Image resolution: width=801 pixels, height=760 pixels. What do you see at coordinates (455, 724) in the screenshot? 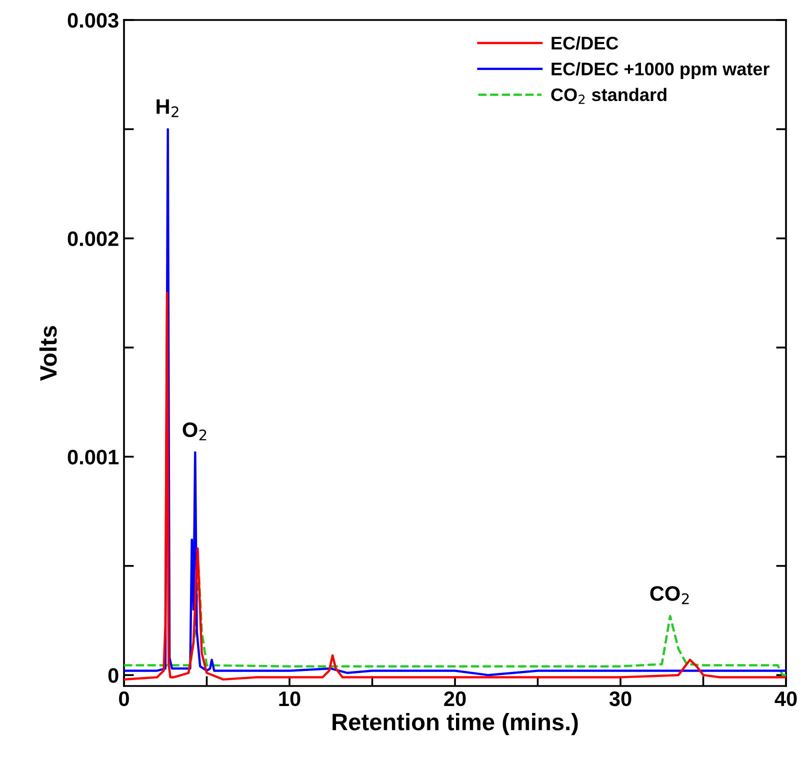
I see `x-axis-title: Retention time (mins.)` at bounding box center [455, 724].